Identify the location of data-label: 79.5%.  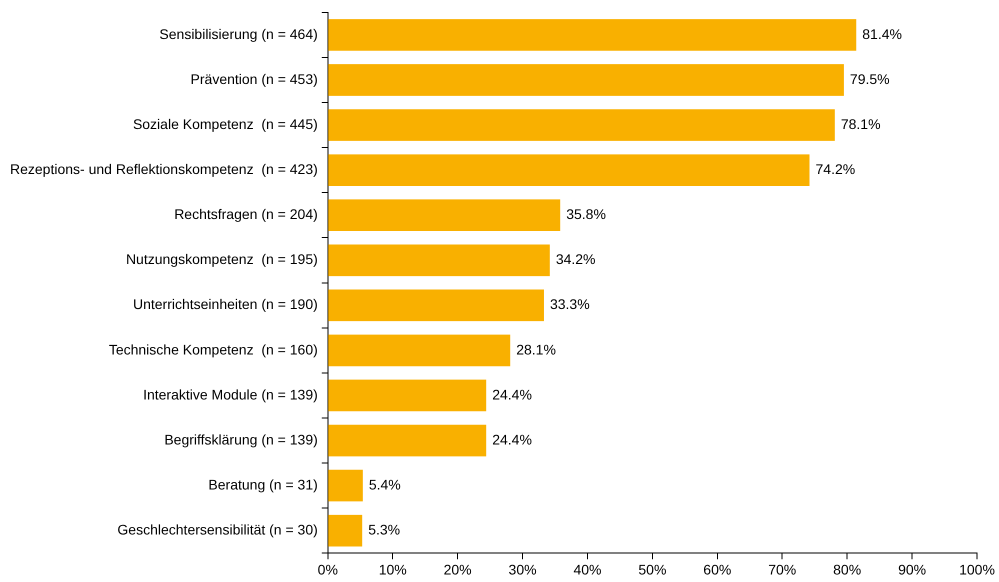
(870, 78).